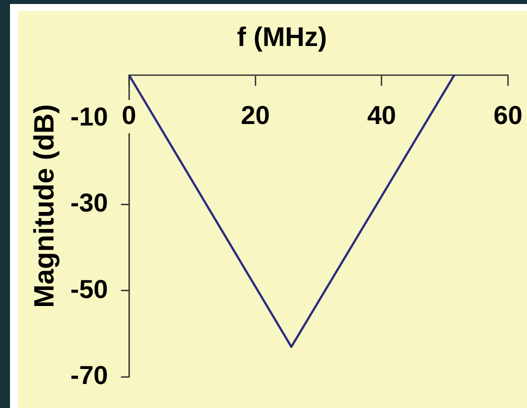  What do you see at coordinates (89, 375) in the screenshot?
I see `y-tick-label: -70` at bounding box center [89, 375].